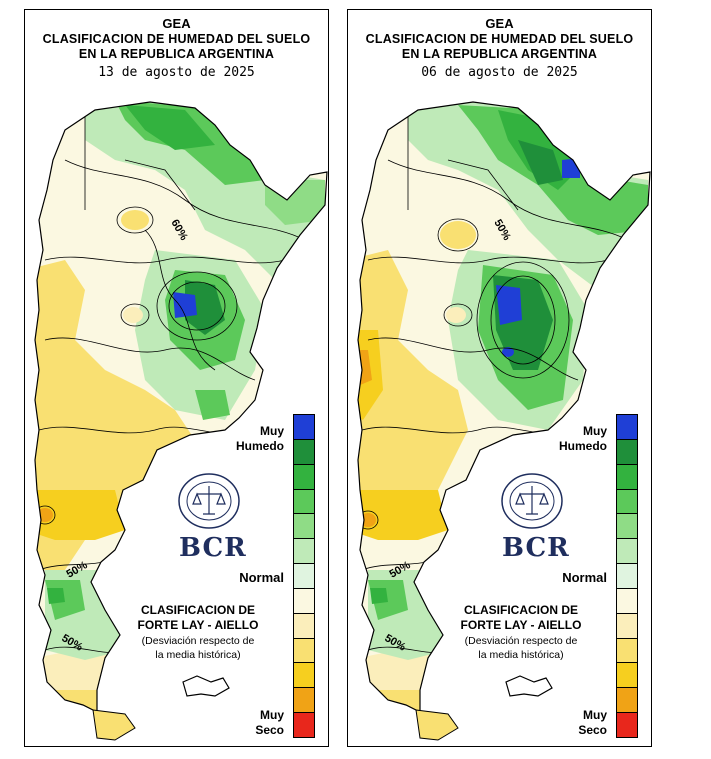 Image resolution: width=711 pixels, height=759 pixels. I want to click on map-date: 13 de agosto de 2025, so click(176, 72).